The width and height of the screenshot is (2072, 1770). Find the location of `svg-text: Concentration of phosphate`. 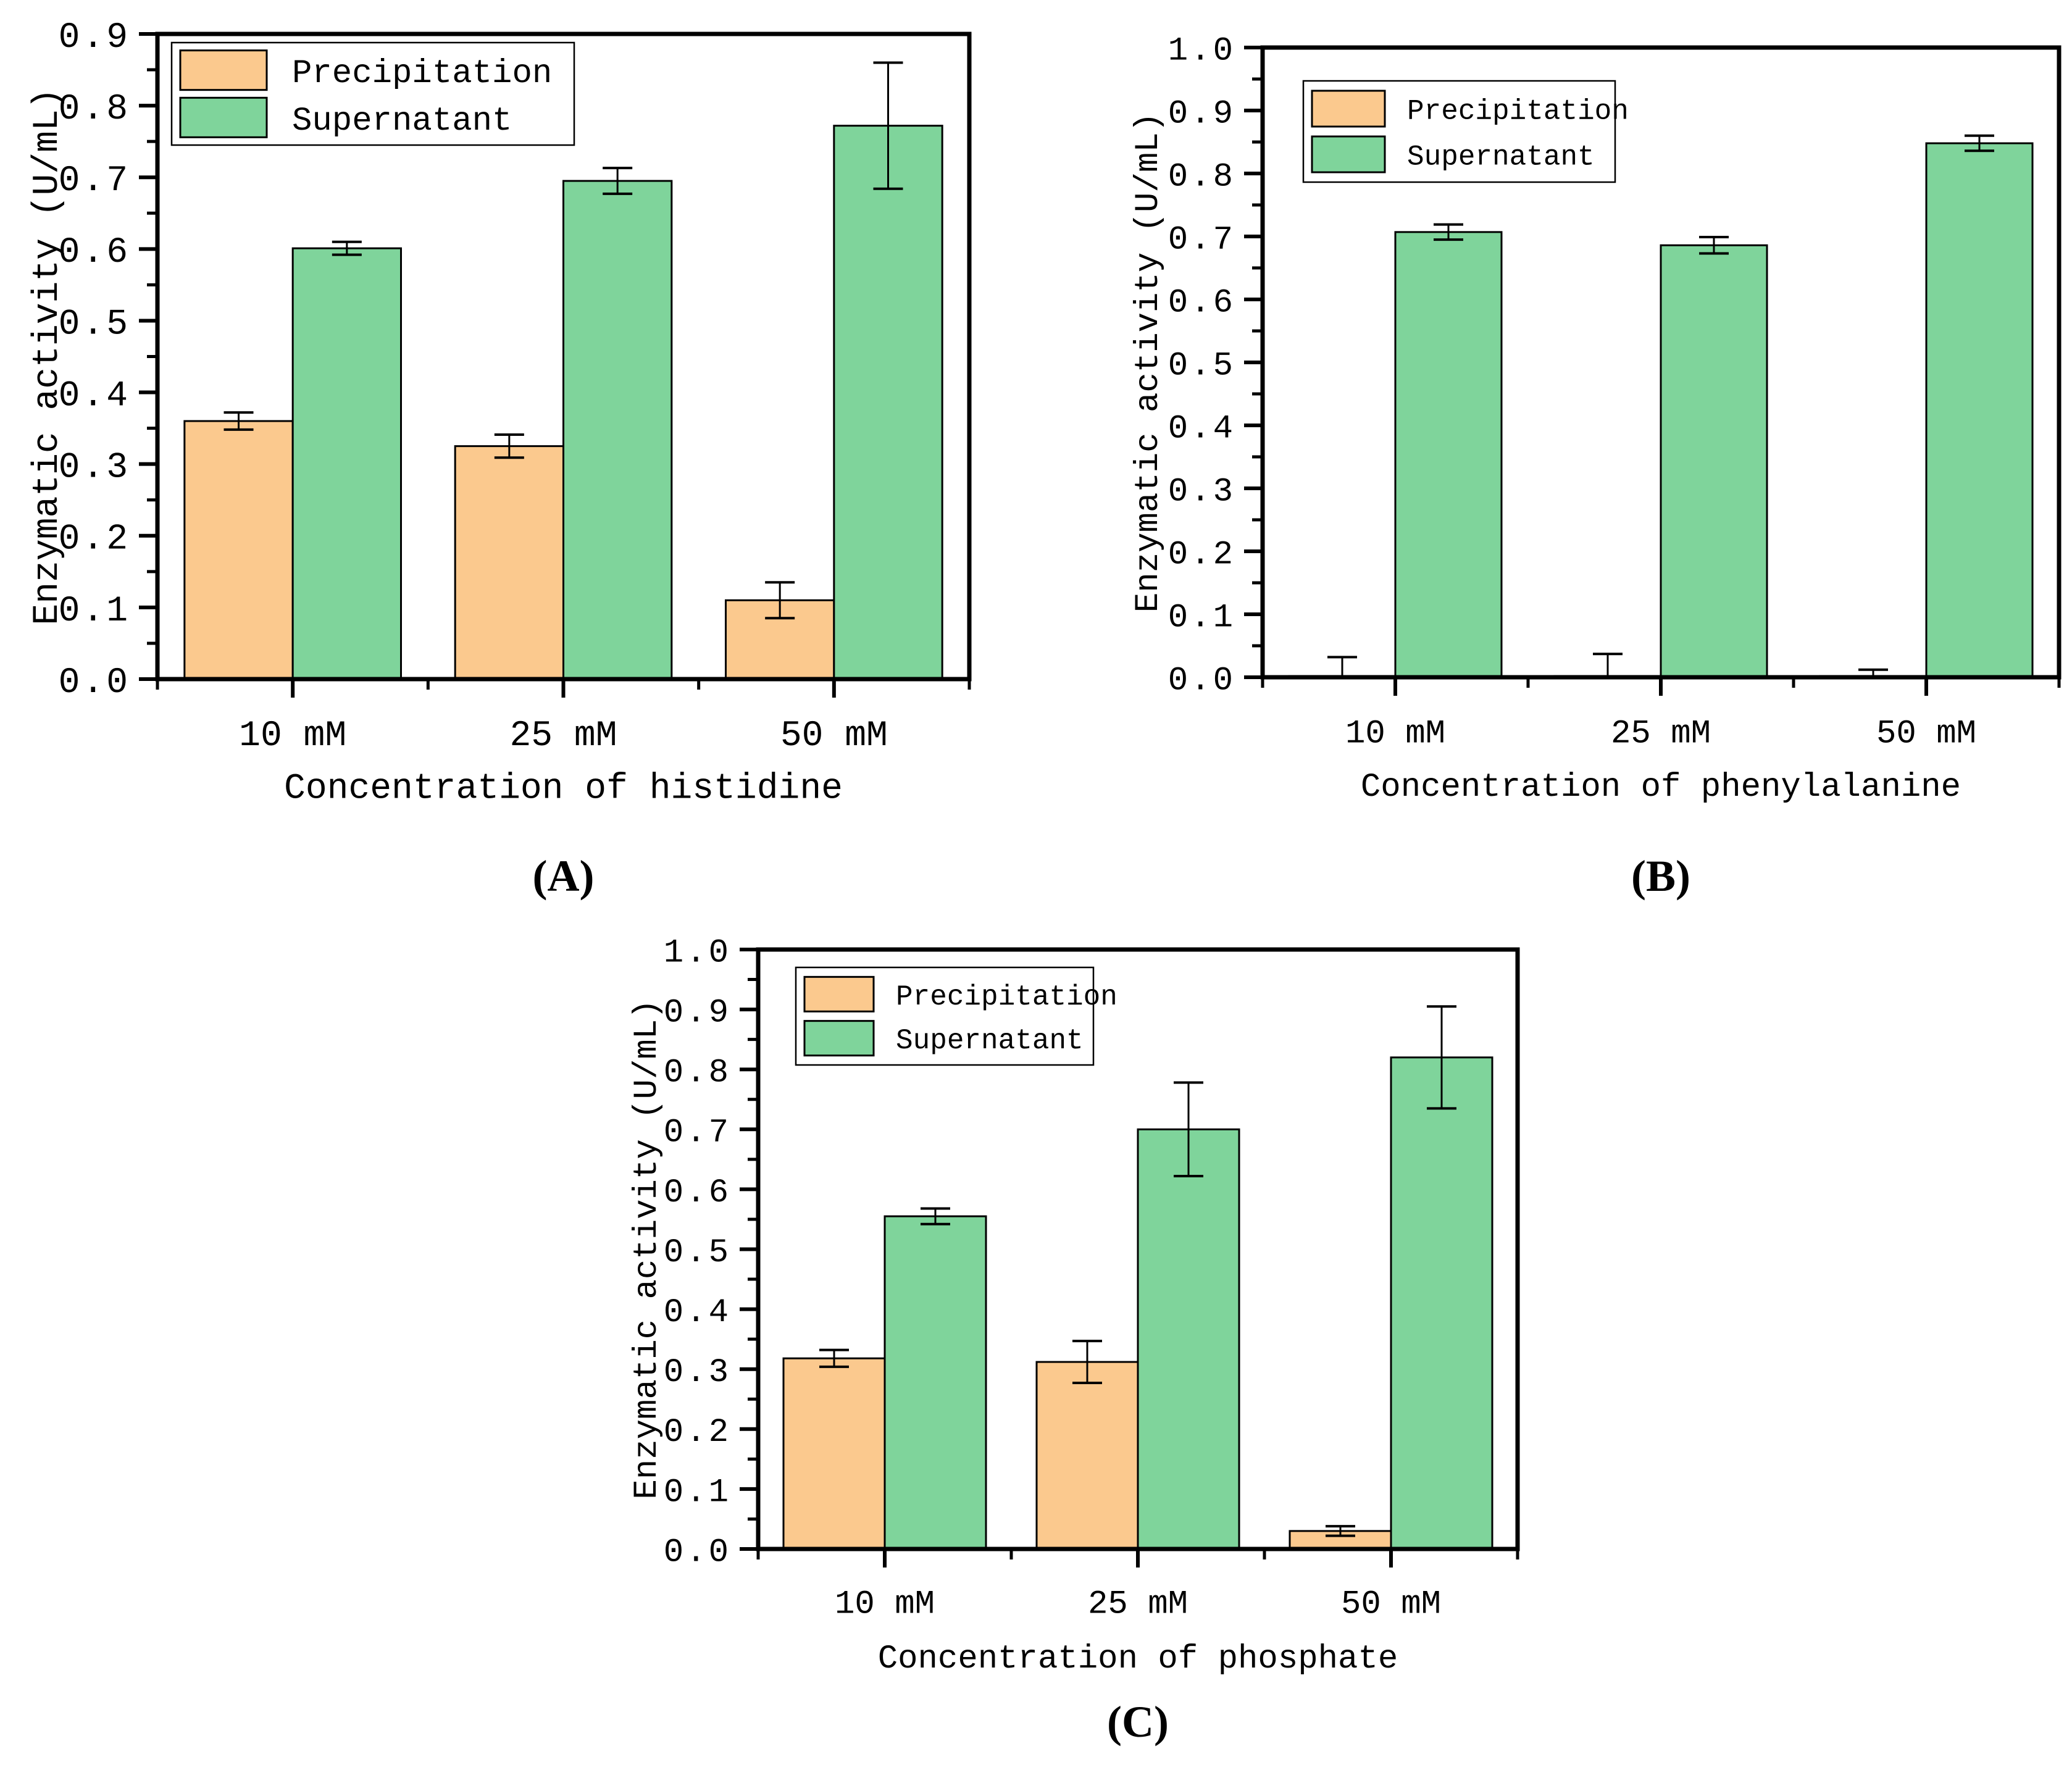

svg-text: Concentration of phosphate is located at coordinates (1138, 1659).